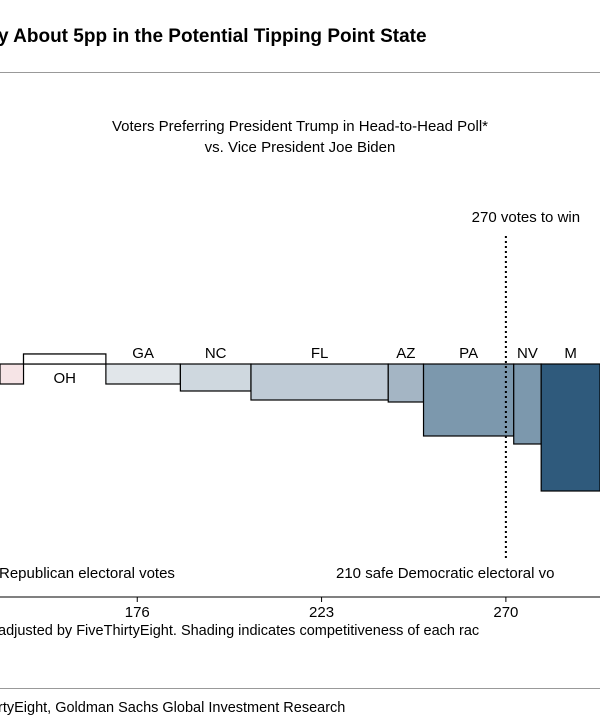 This screenshot has height=718, width=600. Describe the element at coordinates (570, 353) in the screenshot. I see `state-label-m: M` at that location.